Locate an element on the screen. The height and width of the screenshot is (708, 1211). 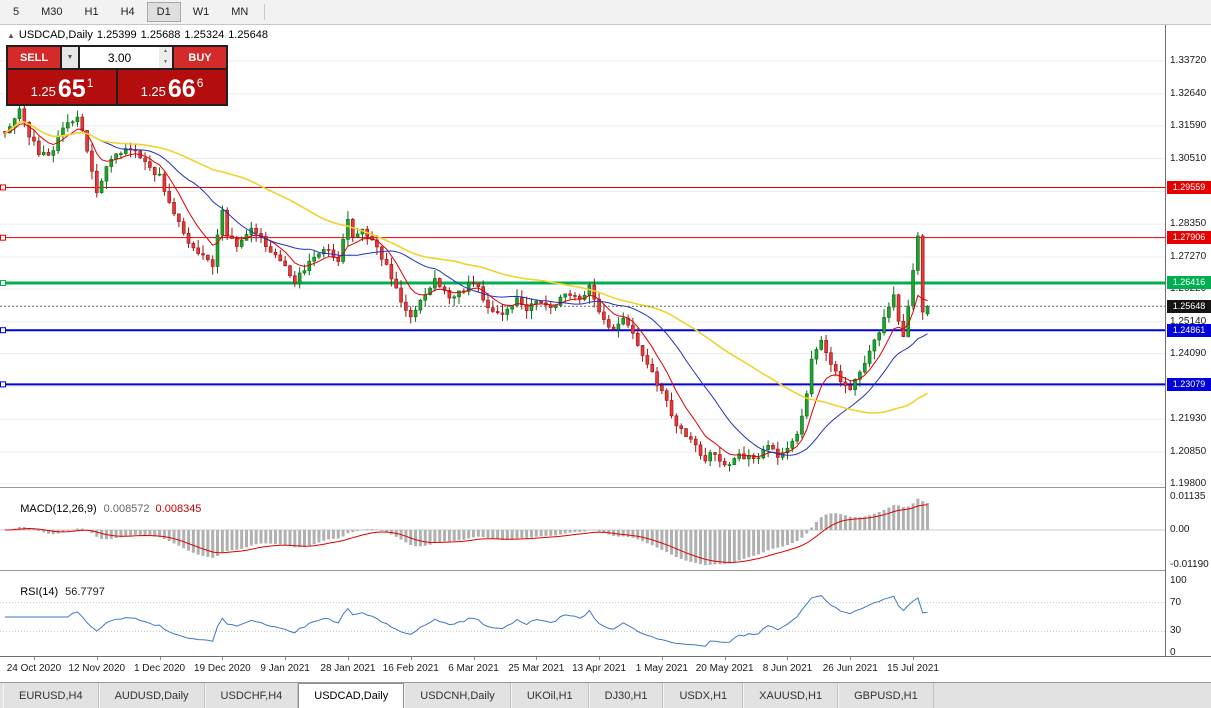
tab-ukoil-h1: UKOil,H1 is located at coordinates (549, 695).